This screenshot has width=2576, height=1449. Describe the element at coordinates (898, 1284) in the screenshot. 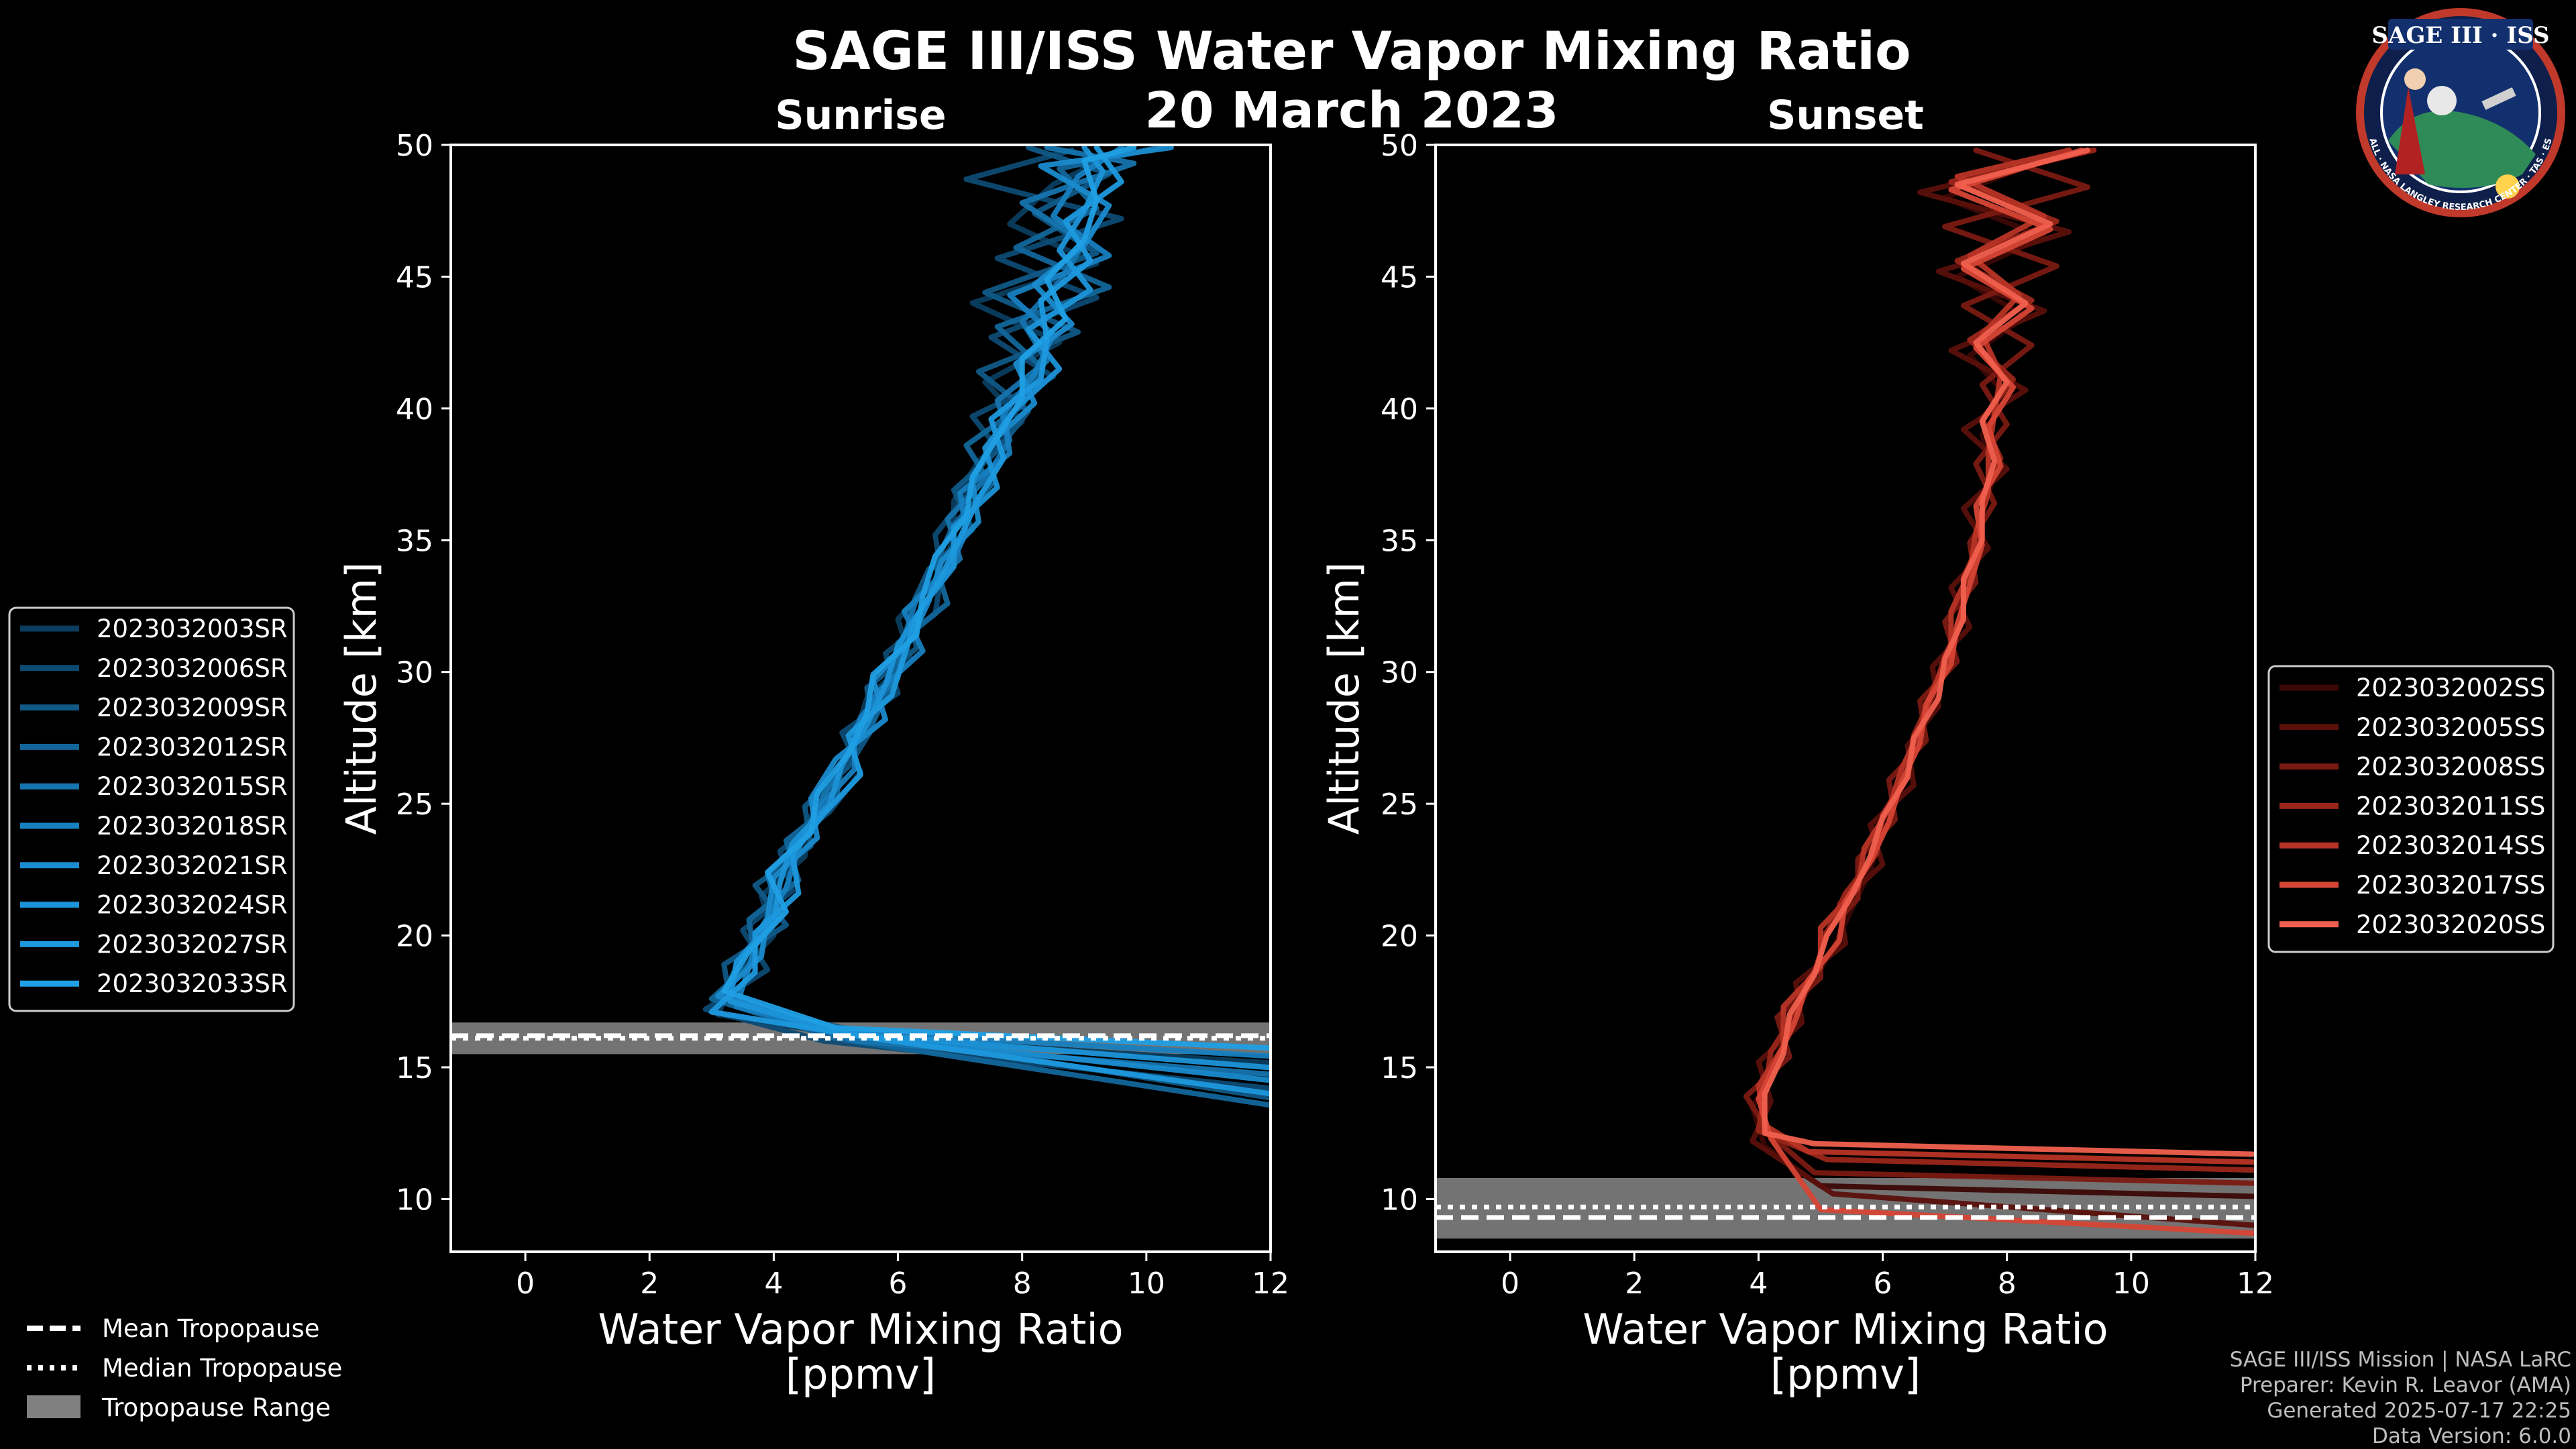

I see `sunrise-x-tick-label: 6` at that location.